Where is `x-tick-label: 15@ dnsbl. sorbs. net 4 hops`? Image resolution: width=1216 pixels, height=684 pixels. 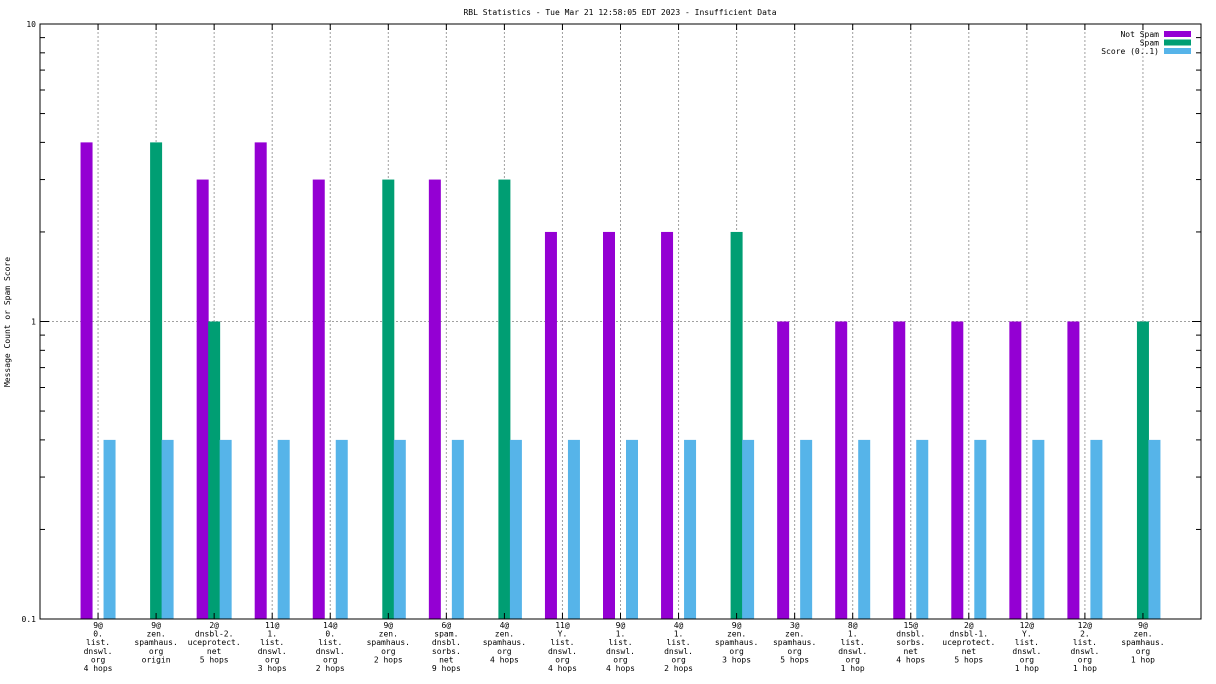 x-tick-label: 15@ dnsbl. sorbs. net 4 hops is located at coordinates (910, 642).